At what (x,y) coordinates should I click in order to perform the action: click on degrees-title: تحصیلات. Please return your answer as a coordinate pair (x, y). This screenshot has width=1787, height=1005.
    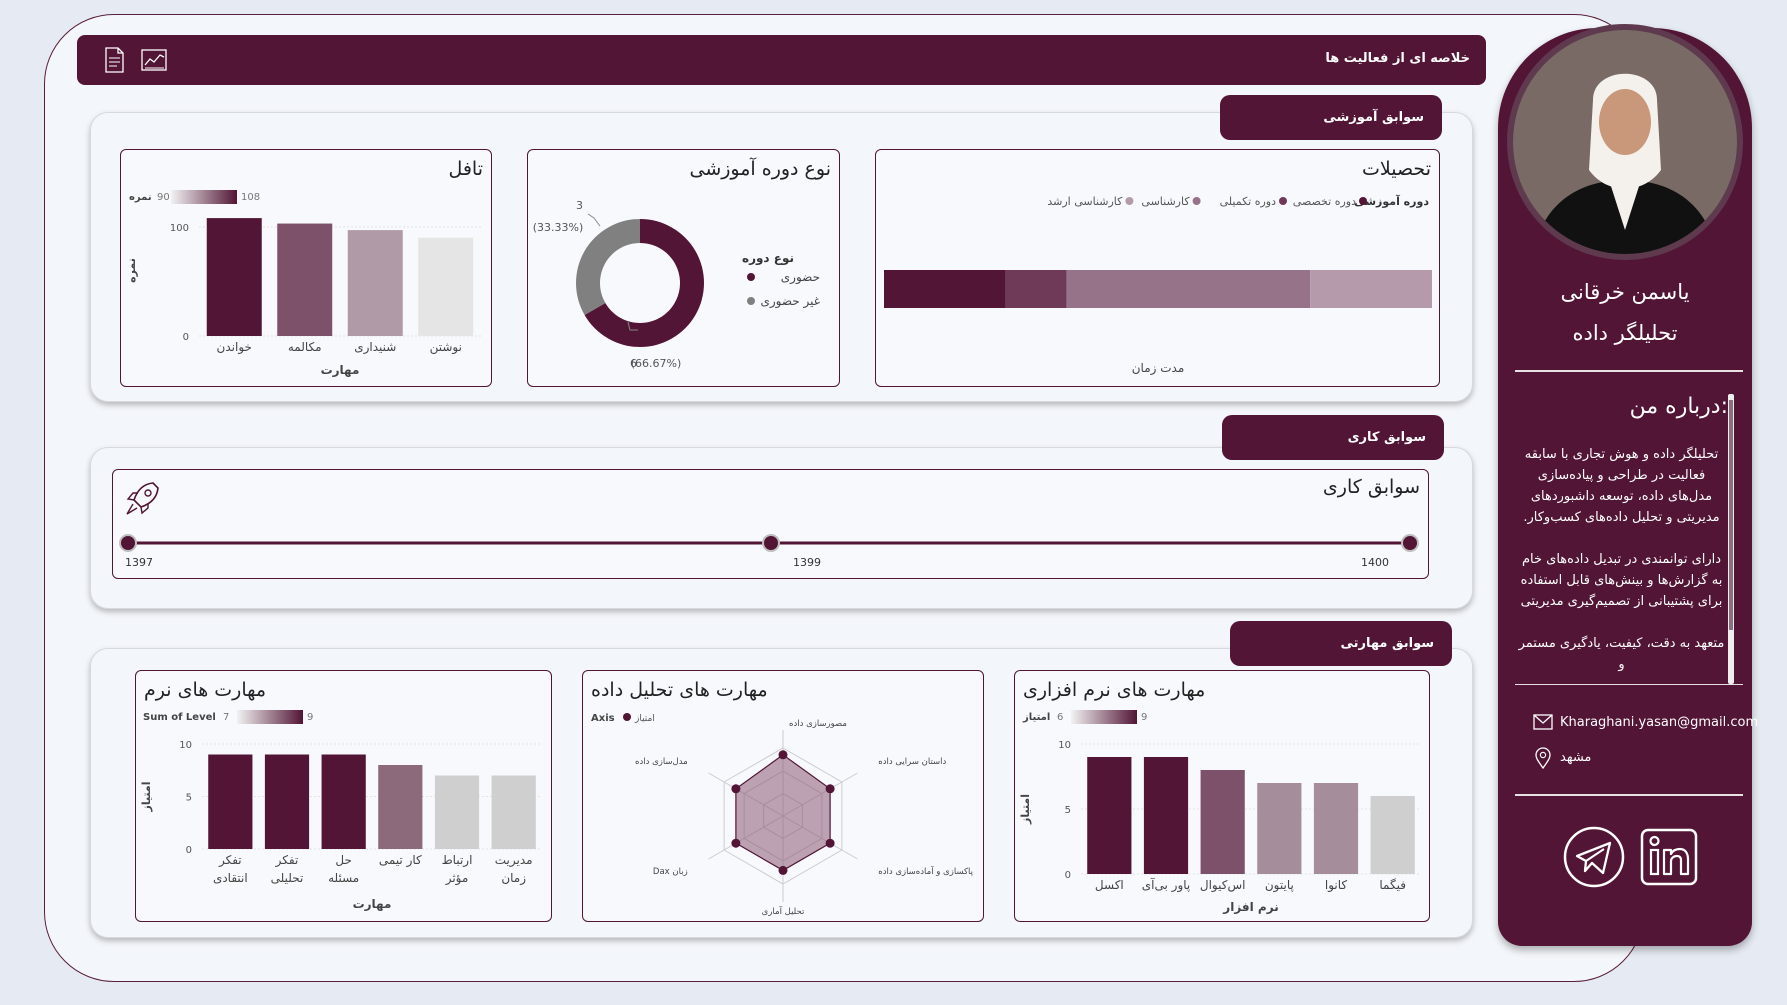
    Looking at the image, I should click on (1396, 169).